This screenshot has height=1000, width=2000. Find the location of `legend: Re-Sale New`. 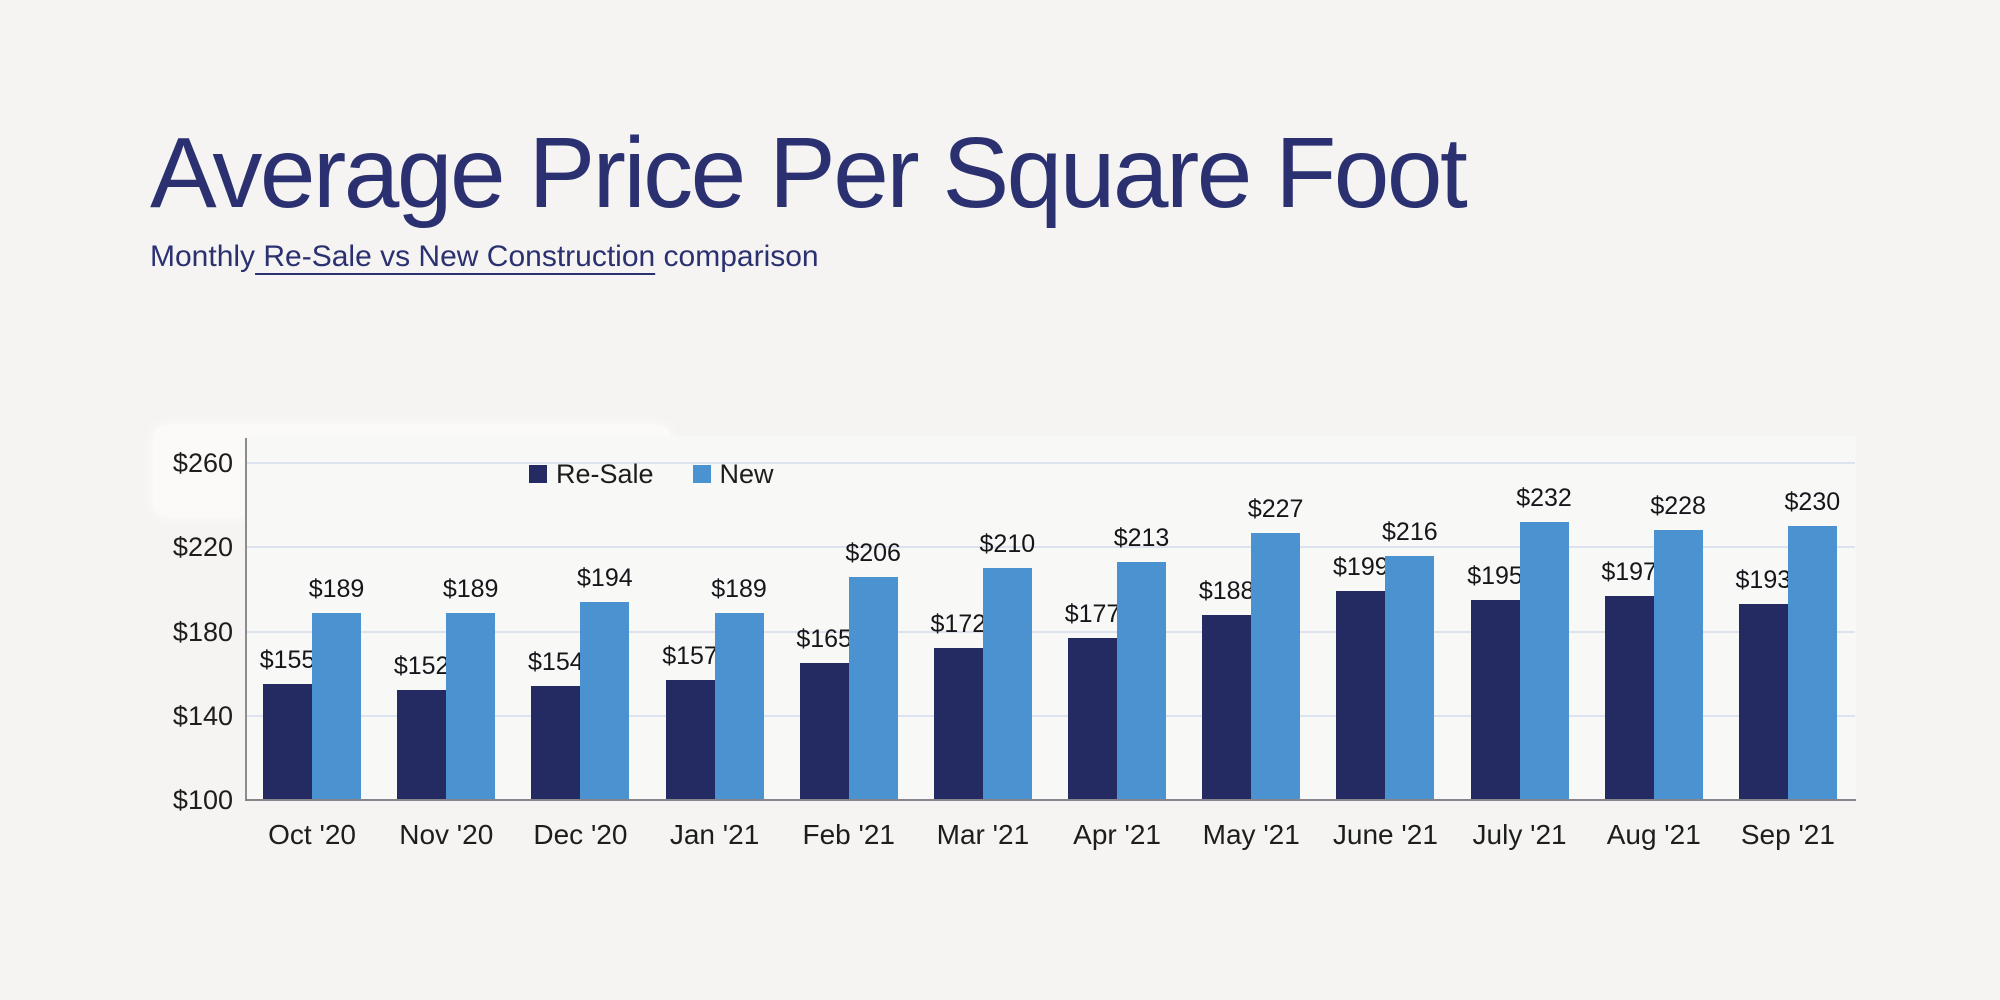

legend: Re-Sale New is located at coordinates (651, 474).